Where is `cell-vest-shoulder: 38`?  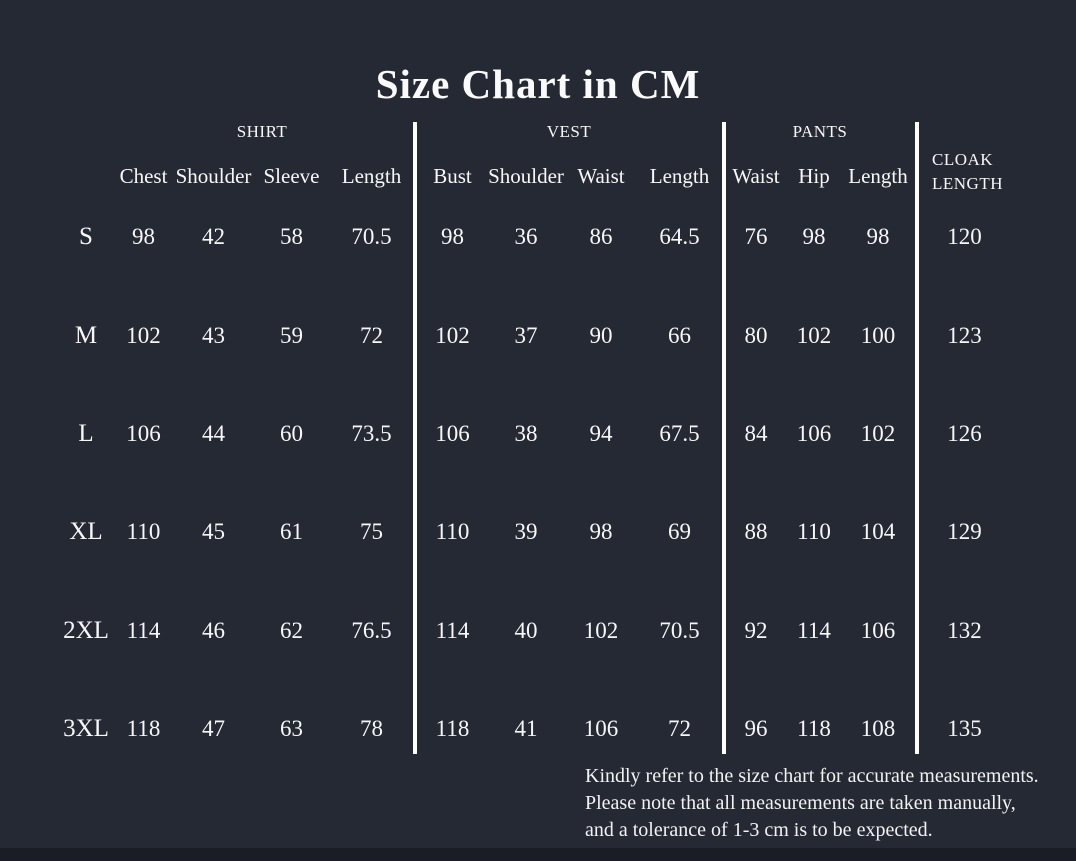 cell-vest-shoulder: 38 is located at coordinates (526, 433).